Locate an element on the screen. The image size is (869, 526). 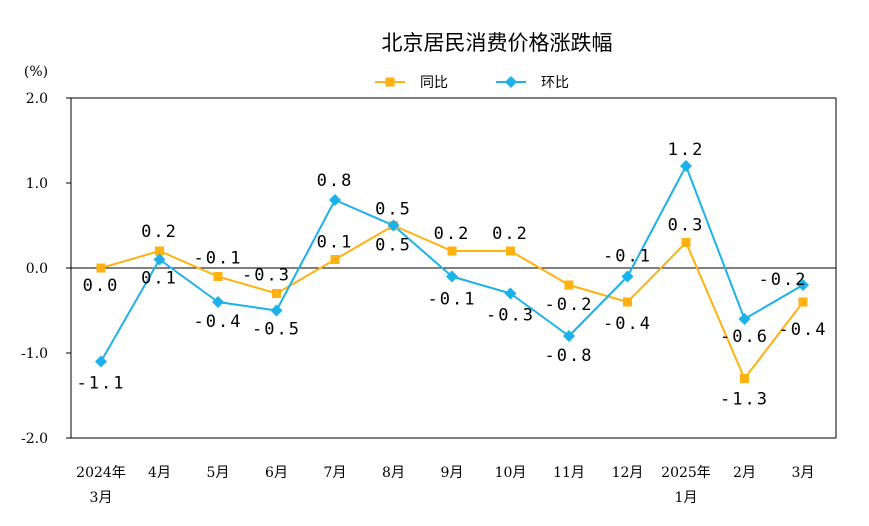
x-tick-label: 2025年 is located at coordinates (686, 473).